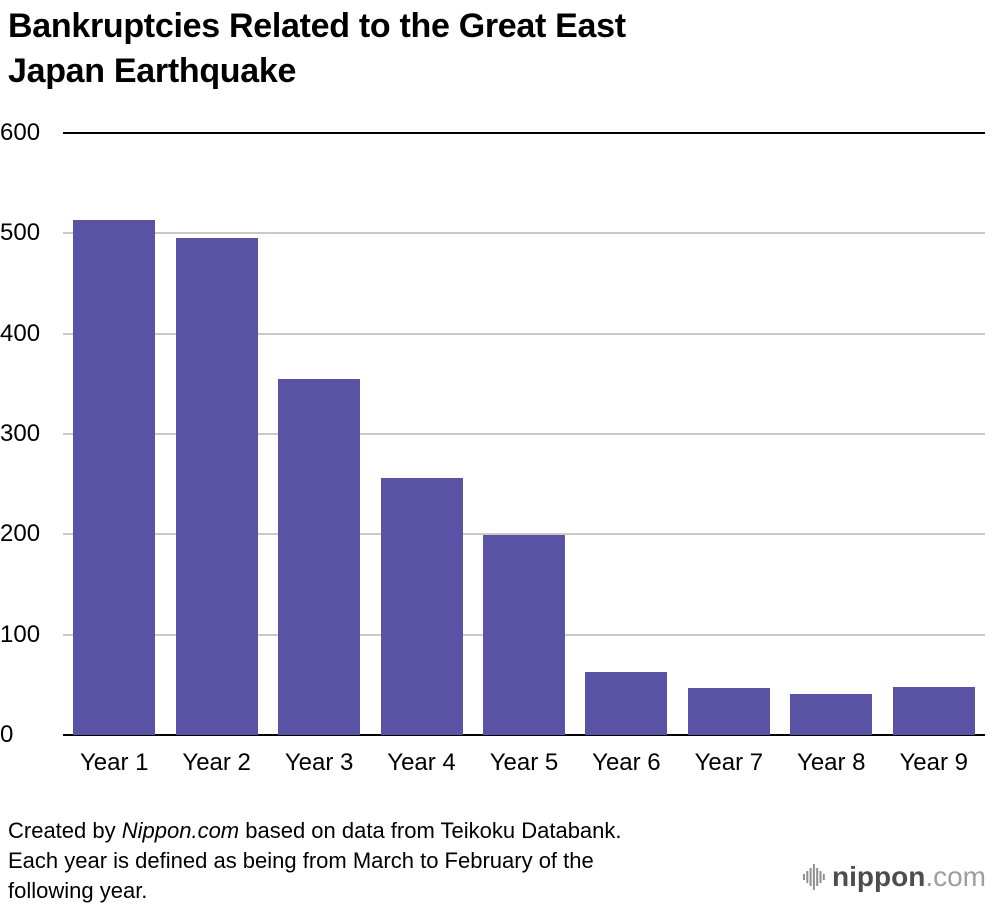 Image resolution: width=1000 pixels, height=908 pixels. Describe the element at coordinates (216, 762) in the screenshot. I see `x-tick-label: Year 2` at that location.